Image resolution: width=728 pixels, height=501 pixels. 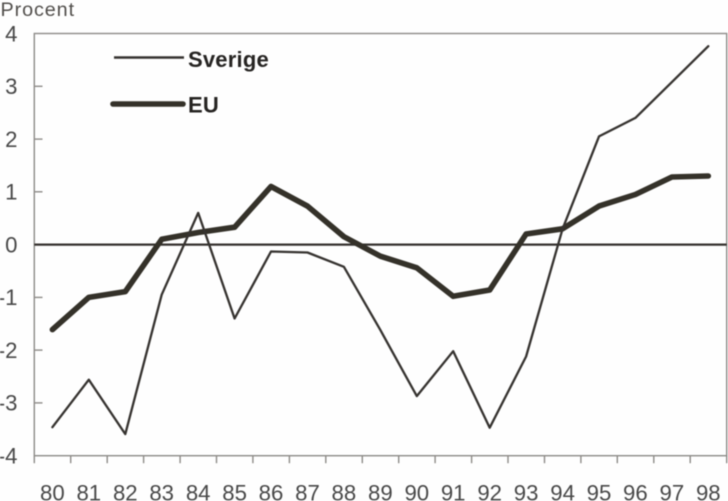 I want to click on svg-text: 87, so click(x=307, y=490).